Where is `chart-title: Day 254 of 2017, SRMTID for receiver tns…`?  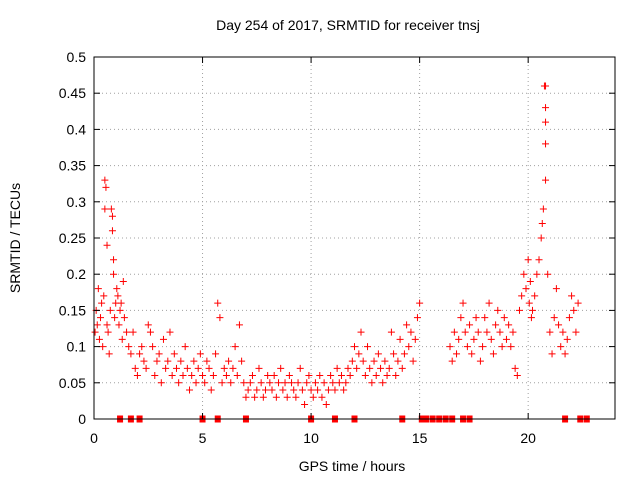 chart-title: Day 254 of 2017, SRMTID for receiver tns… is located at coordinates (348, 25).